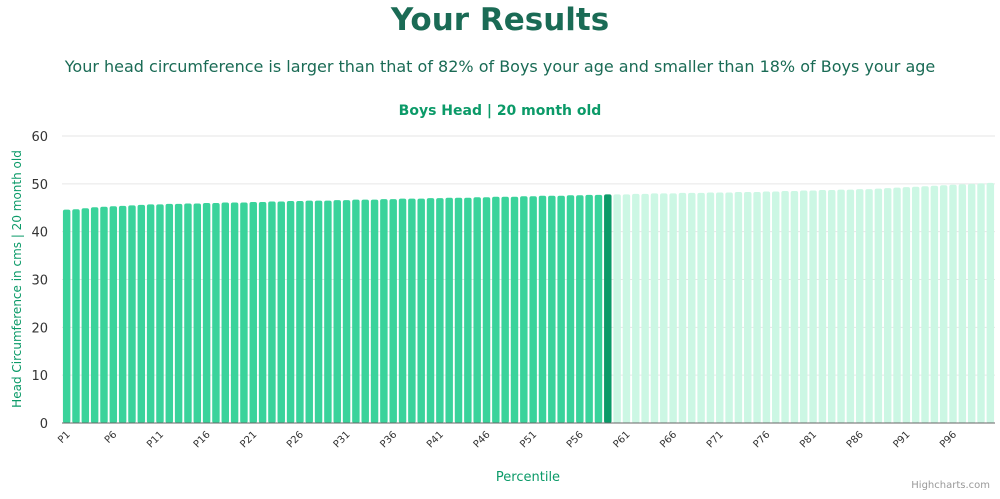  Describe the element at coordinates (953, 303) in the screenshot. I see `bar-P96` at that location.